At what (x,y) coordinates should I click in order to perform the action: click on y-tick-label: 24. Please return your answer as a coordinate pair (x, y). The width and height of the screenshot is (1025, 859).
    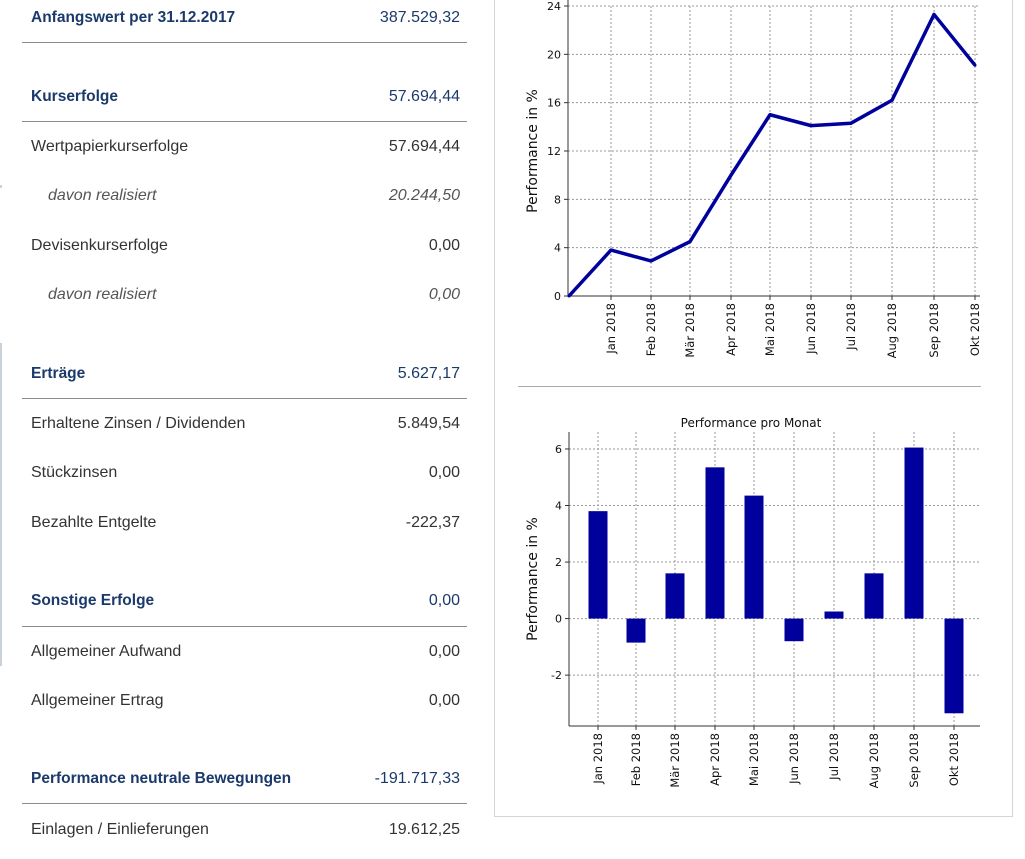
    Looking at the image, I should click on (554, 6).